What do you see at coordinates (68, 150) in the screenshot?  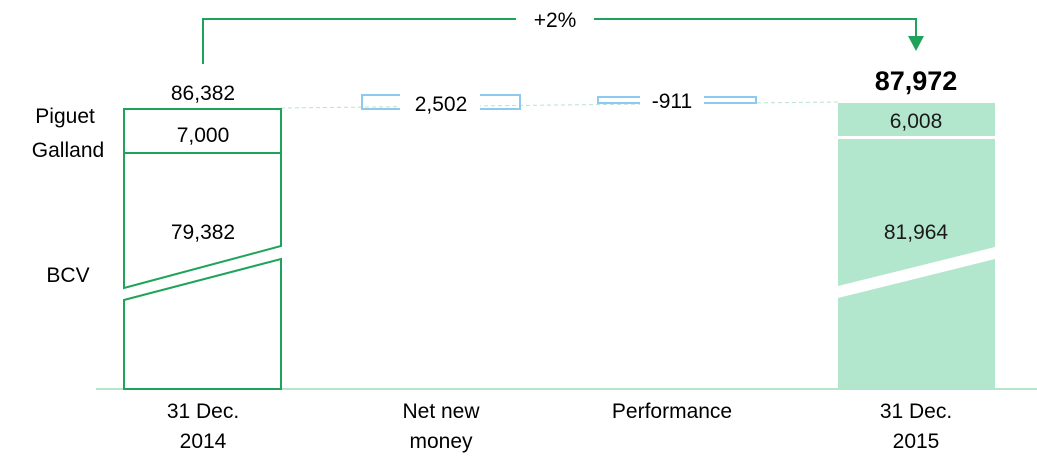 I see `legend-piguet-galland-line2: Galland` at bounding box center [68, 150].